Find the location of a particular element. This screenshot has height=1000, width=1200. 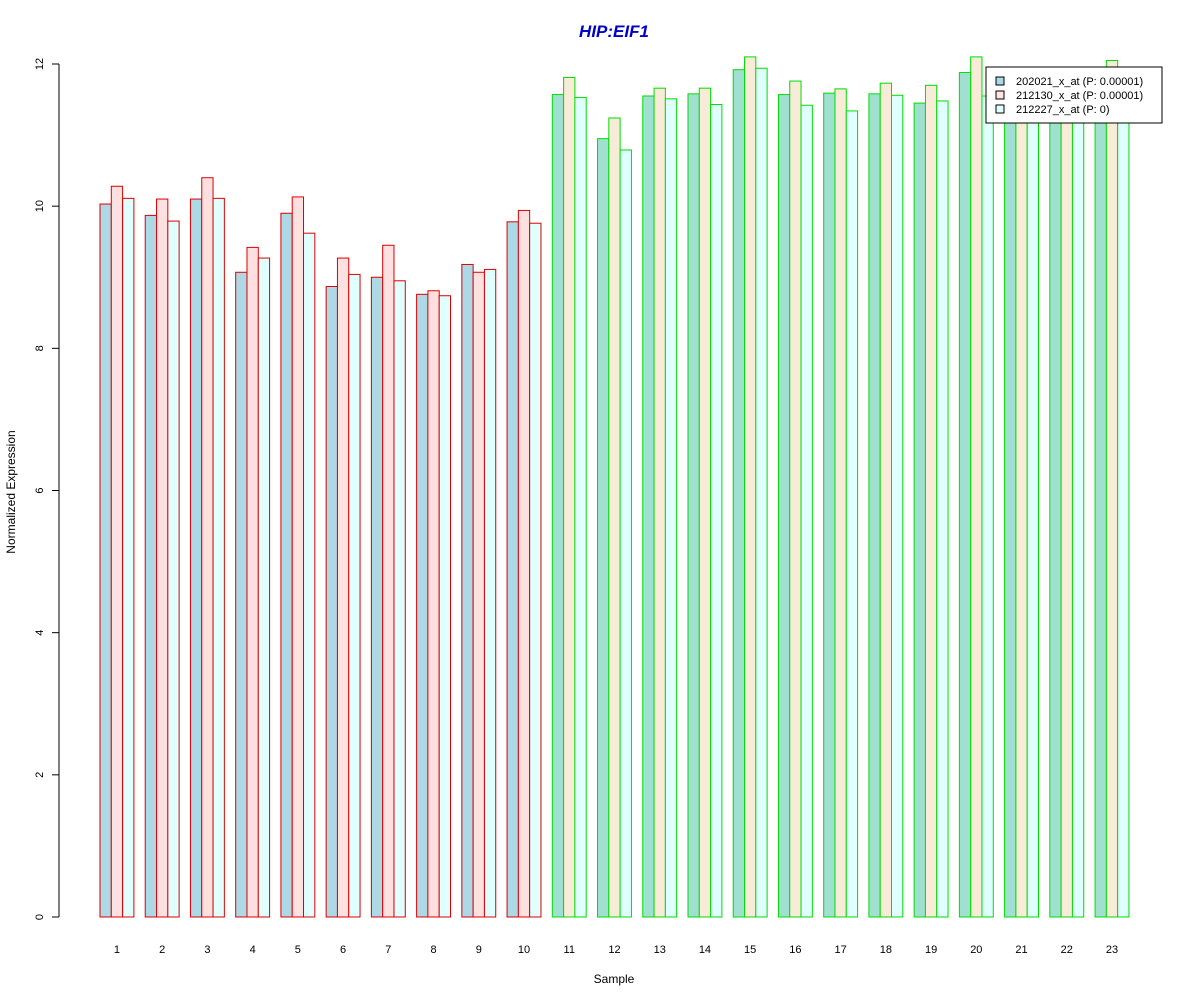

y-axis-title: Normalized Expression is located at coordinates (11, 491).